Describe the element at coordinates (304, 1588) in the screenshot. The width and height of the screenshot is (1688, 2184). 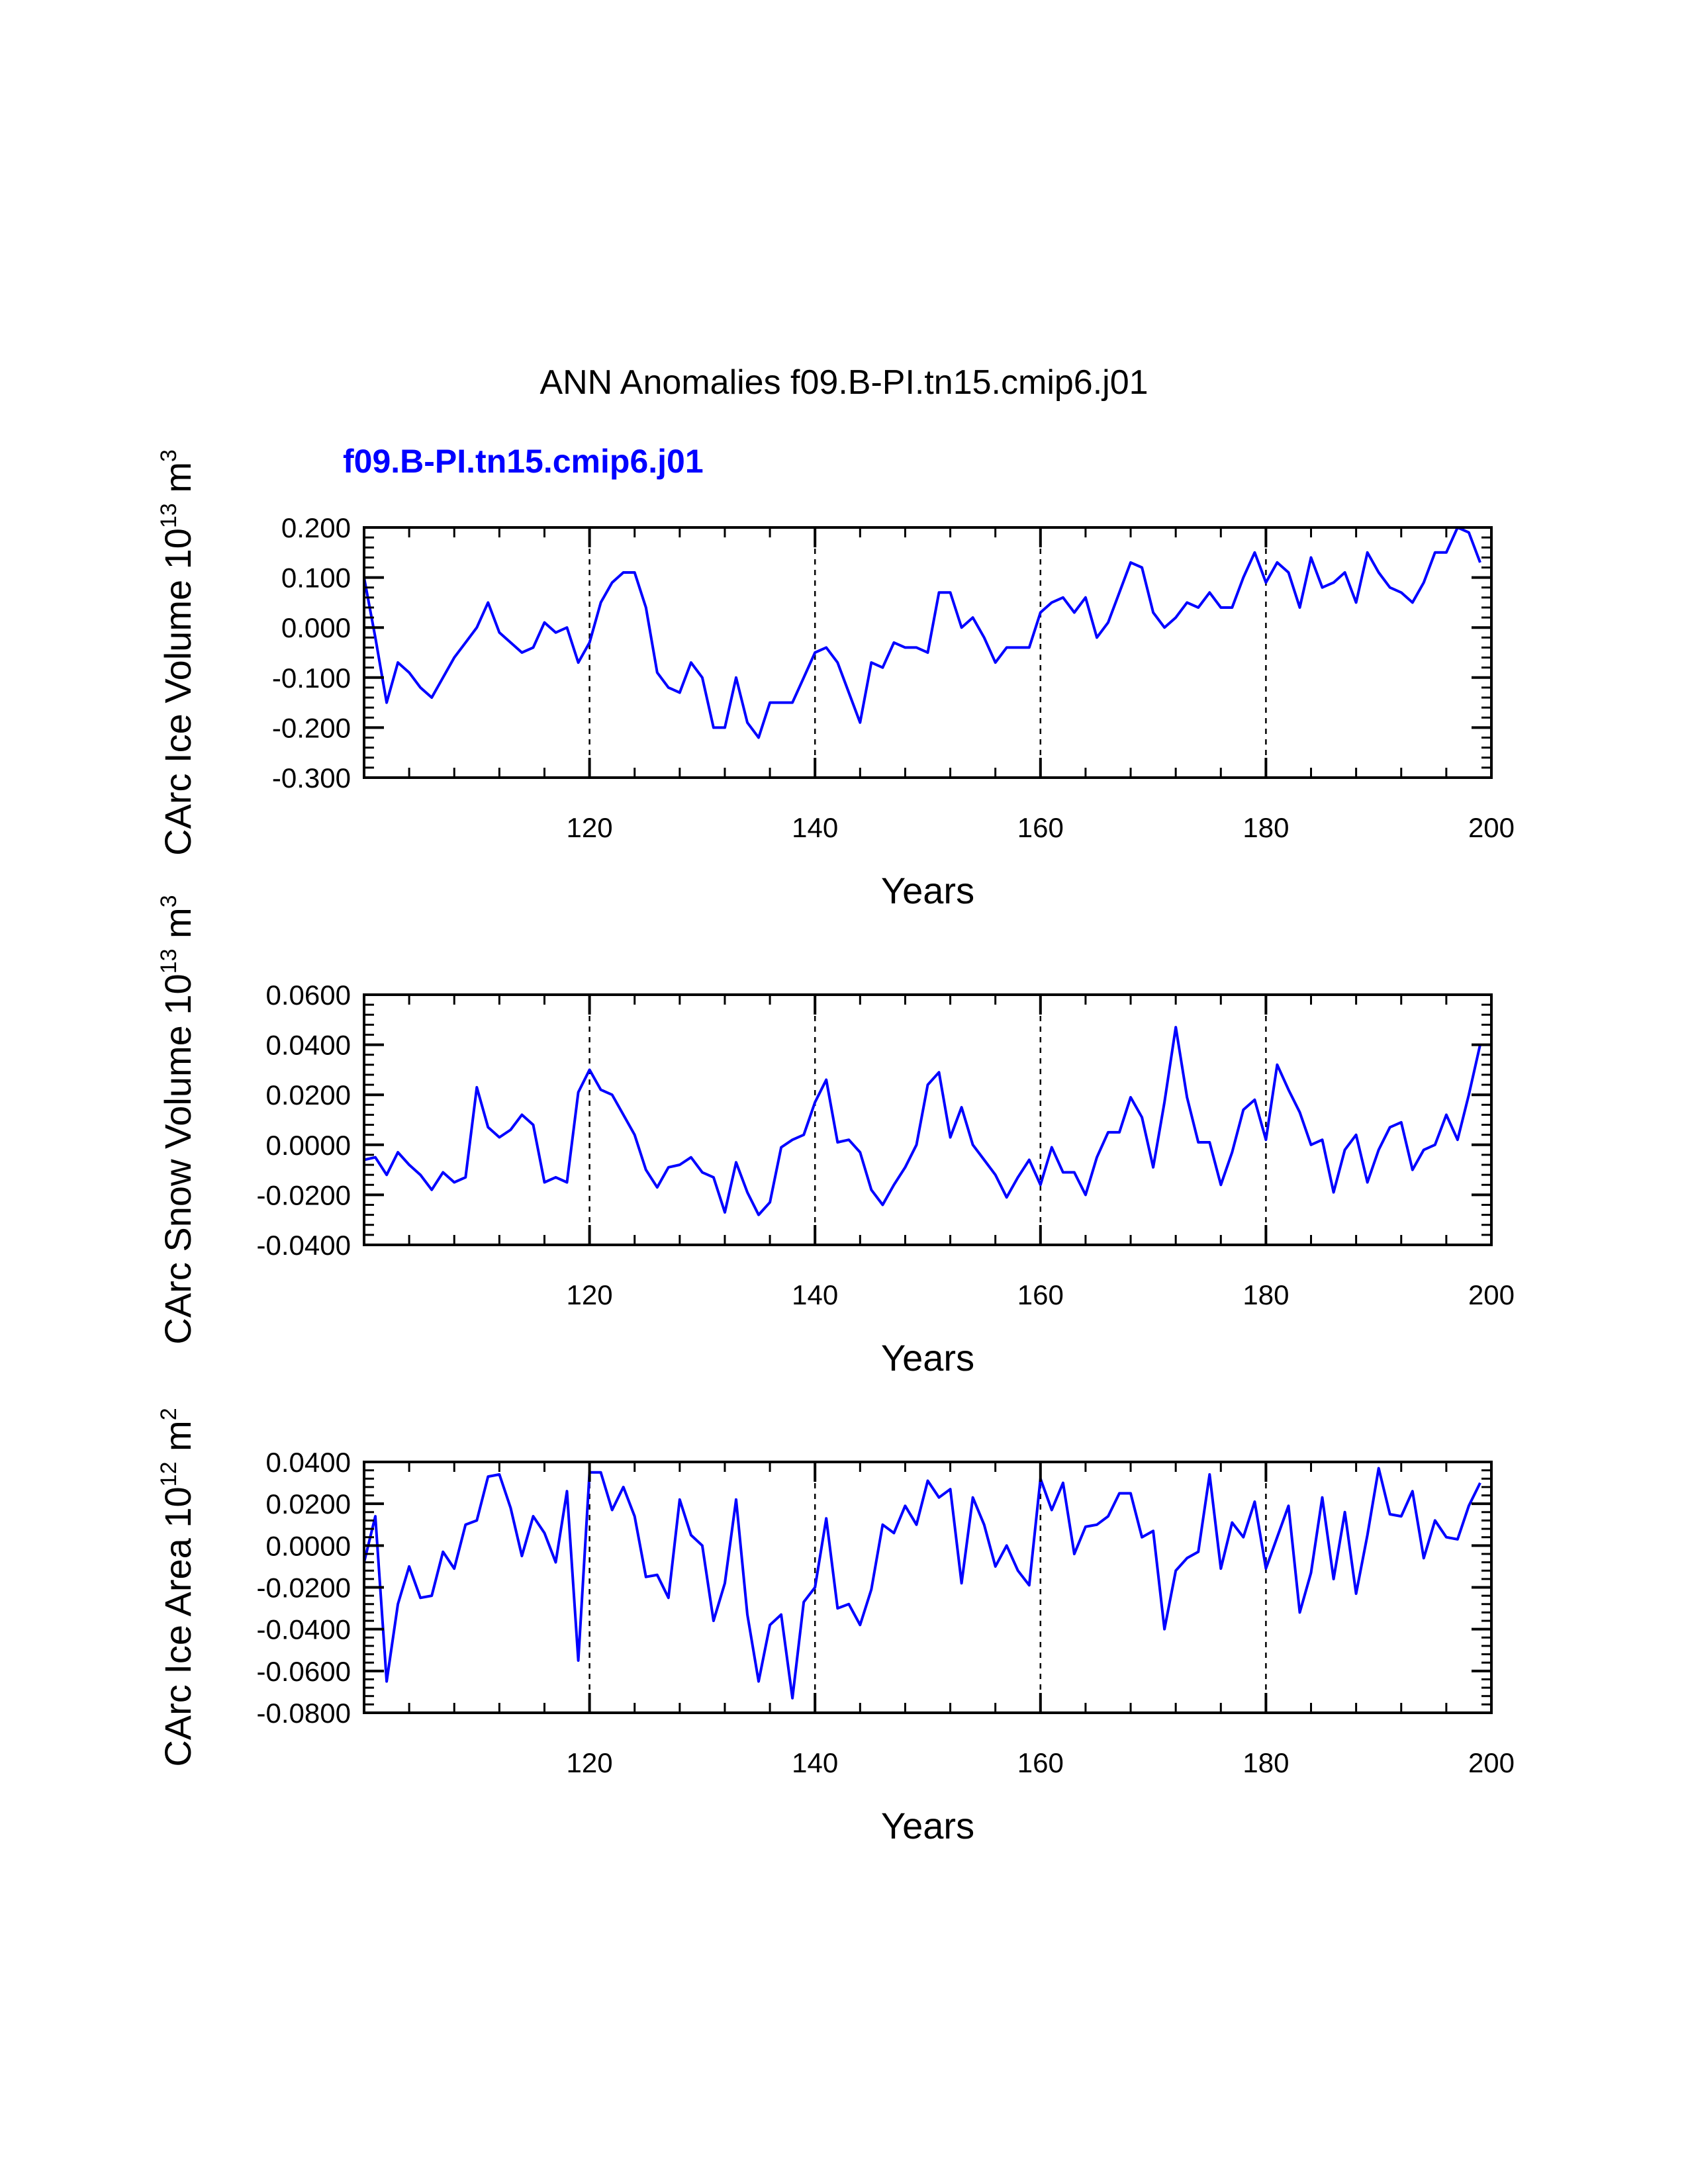
I see `ice-area-ytick-label-3: -0.0200` at that location.